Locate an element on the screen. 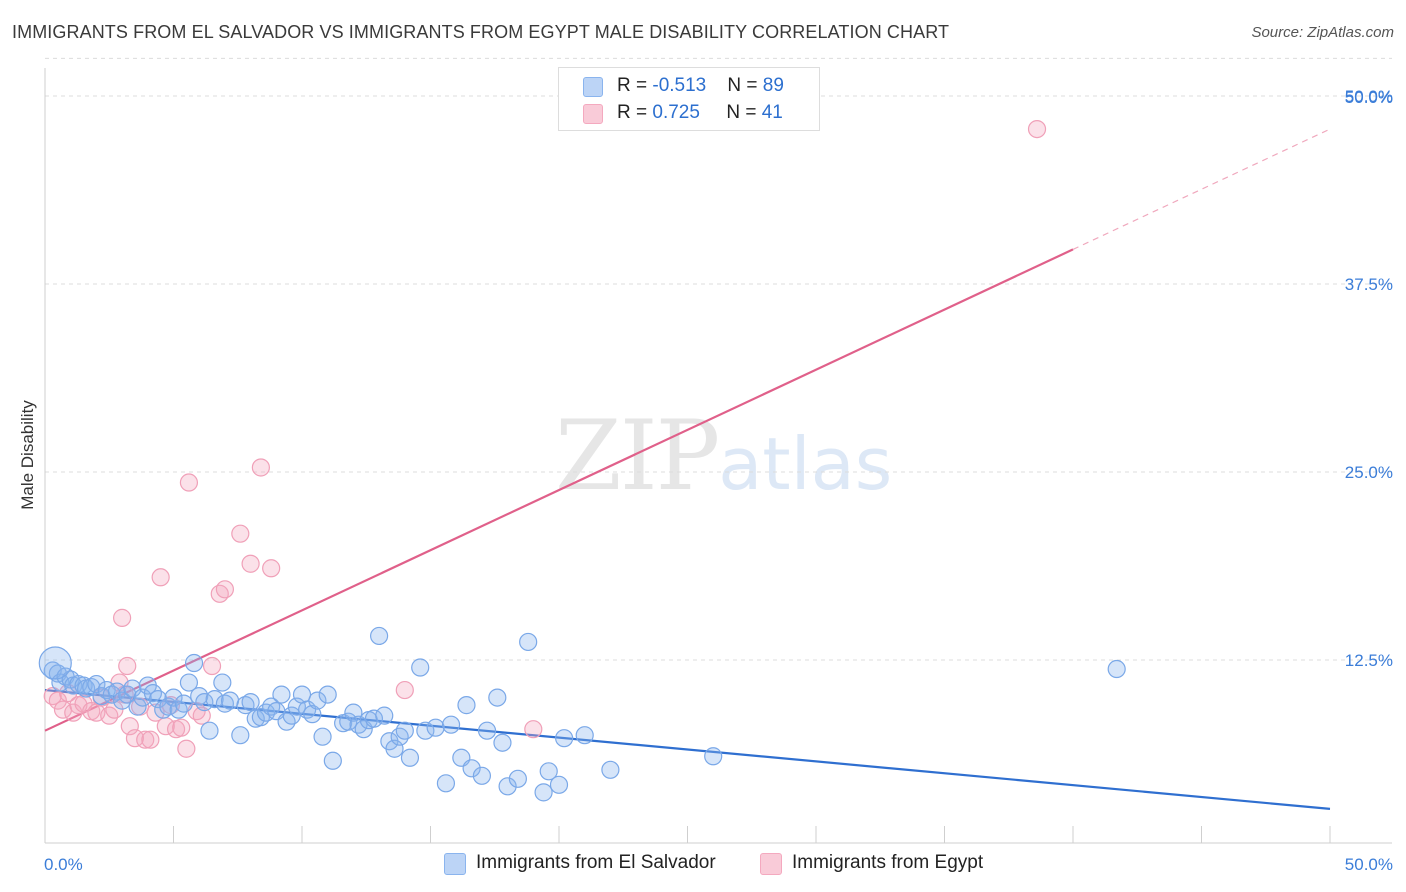  y-tick-label: 25.0% is located at coordinates (1369, 472).